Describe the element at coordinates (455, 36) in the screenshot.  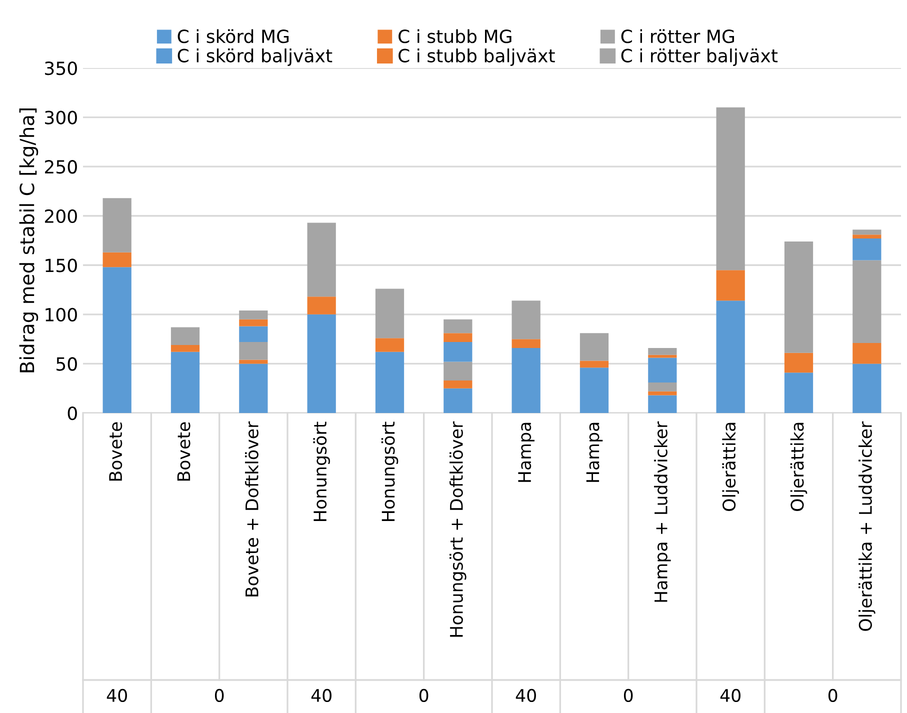
I see `legend-label: C i stubb MG` at that location.